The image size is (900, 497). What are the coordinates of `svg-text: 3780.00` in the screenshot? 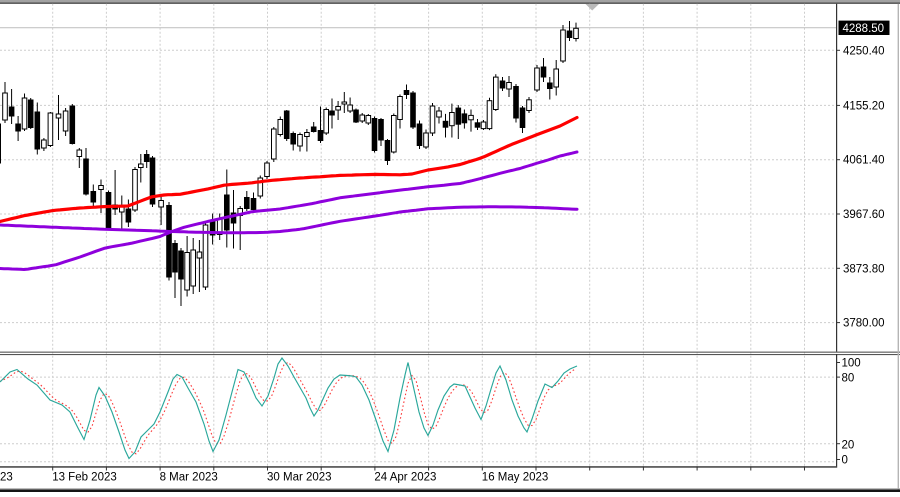 It's located at (864, 324).